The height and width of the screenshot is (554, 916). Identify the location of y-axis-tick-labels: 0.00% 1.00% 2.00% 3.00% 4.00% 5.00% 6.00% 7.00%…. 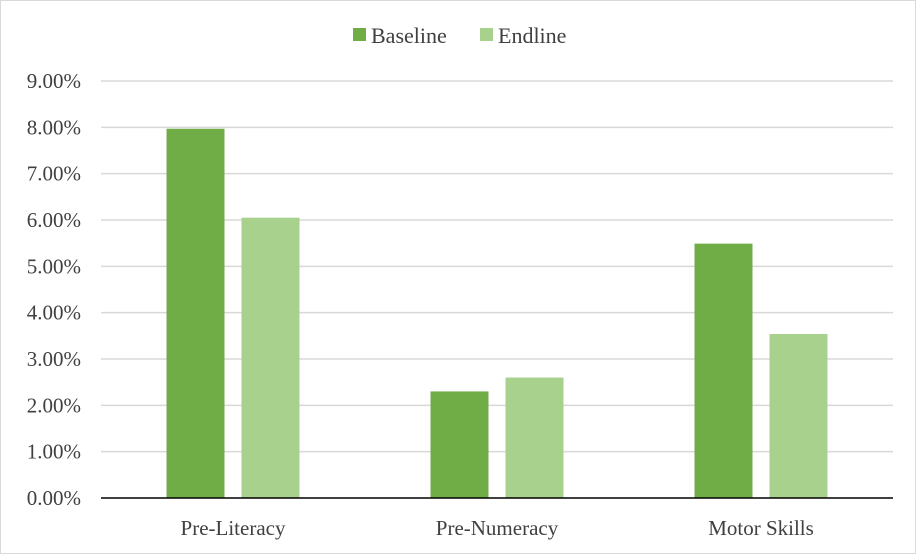
(54, 289).